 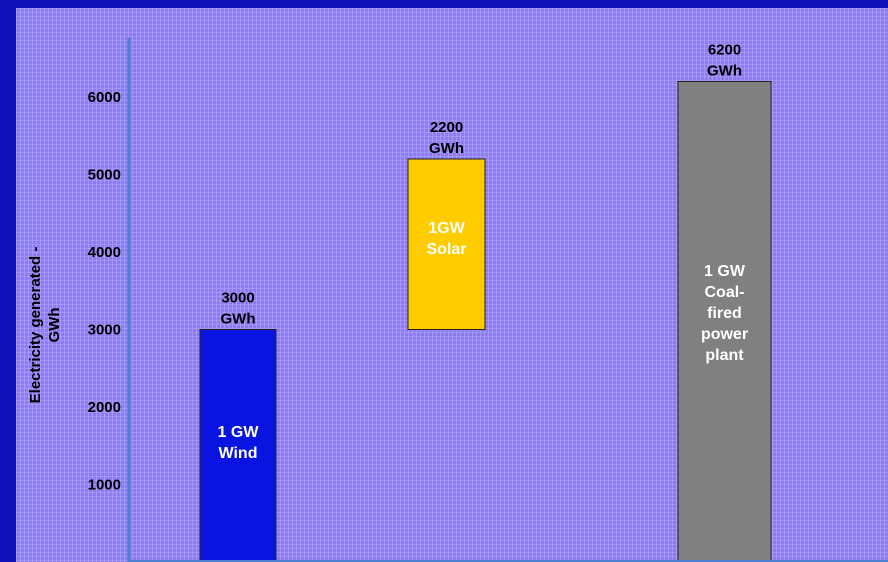 What do you see at coordinates (104, 252) in the screenshot?
I see `y-tick-label: 4000` at bounding box center [104, 252].